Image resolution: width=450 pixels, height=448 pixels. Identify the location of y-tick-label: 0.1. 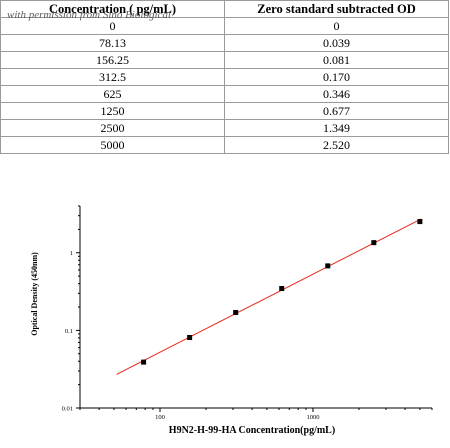
(69, 331).